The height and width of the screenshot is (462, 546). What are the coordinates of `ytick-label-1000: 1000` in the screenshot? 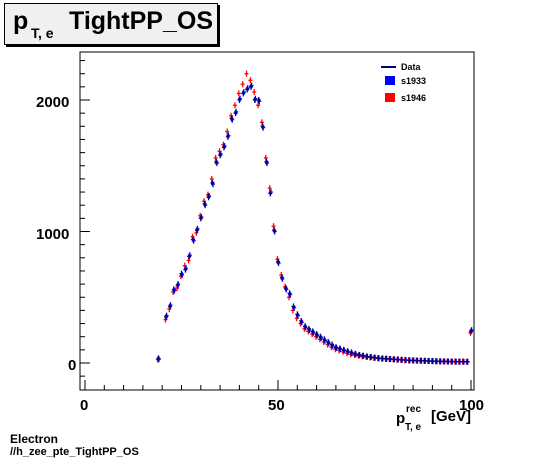 It's located at (52, 234).